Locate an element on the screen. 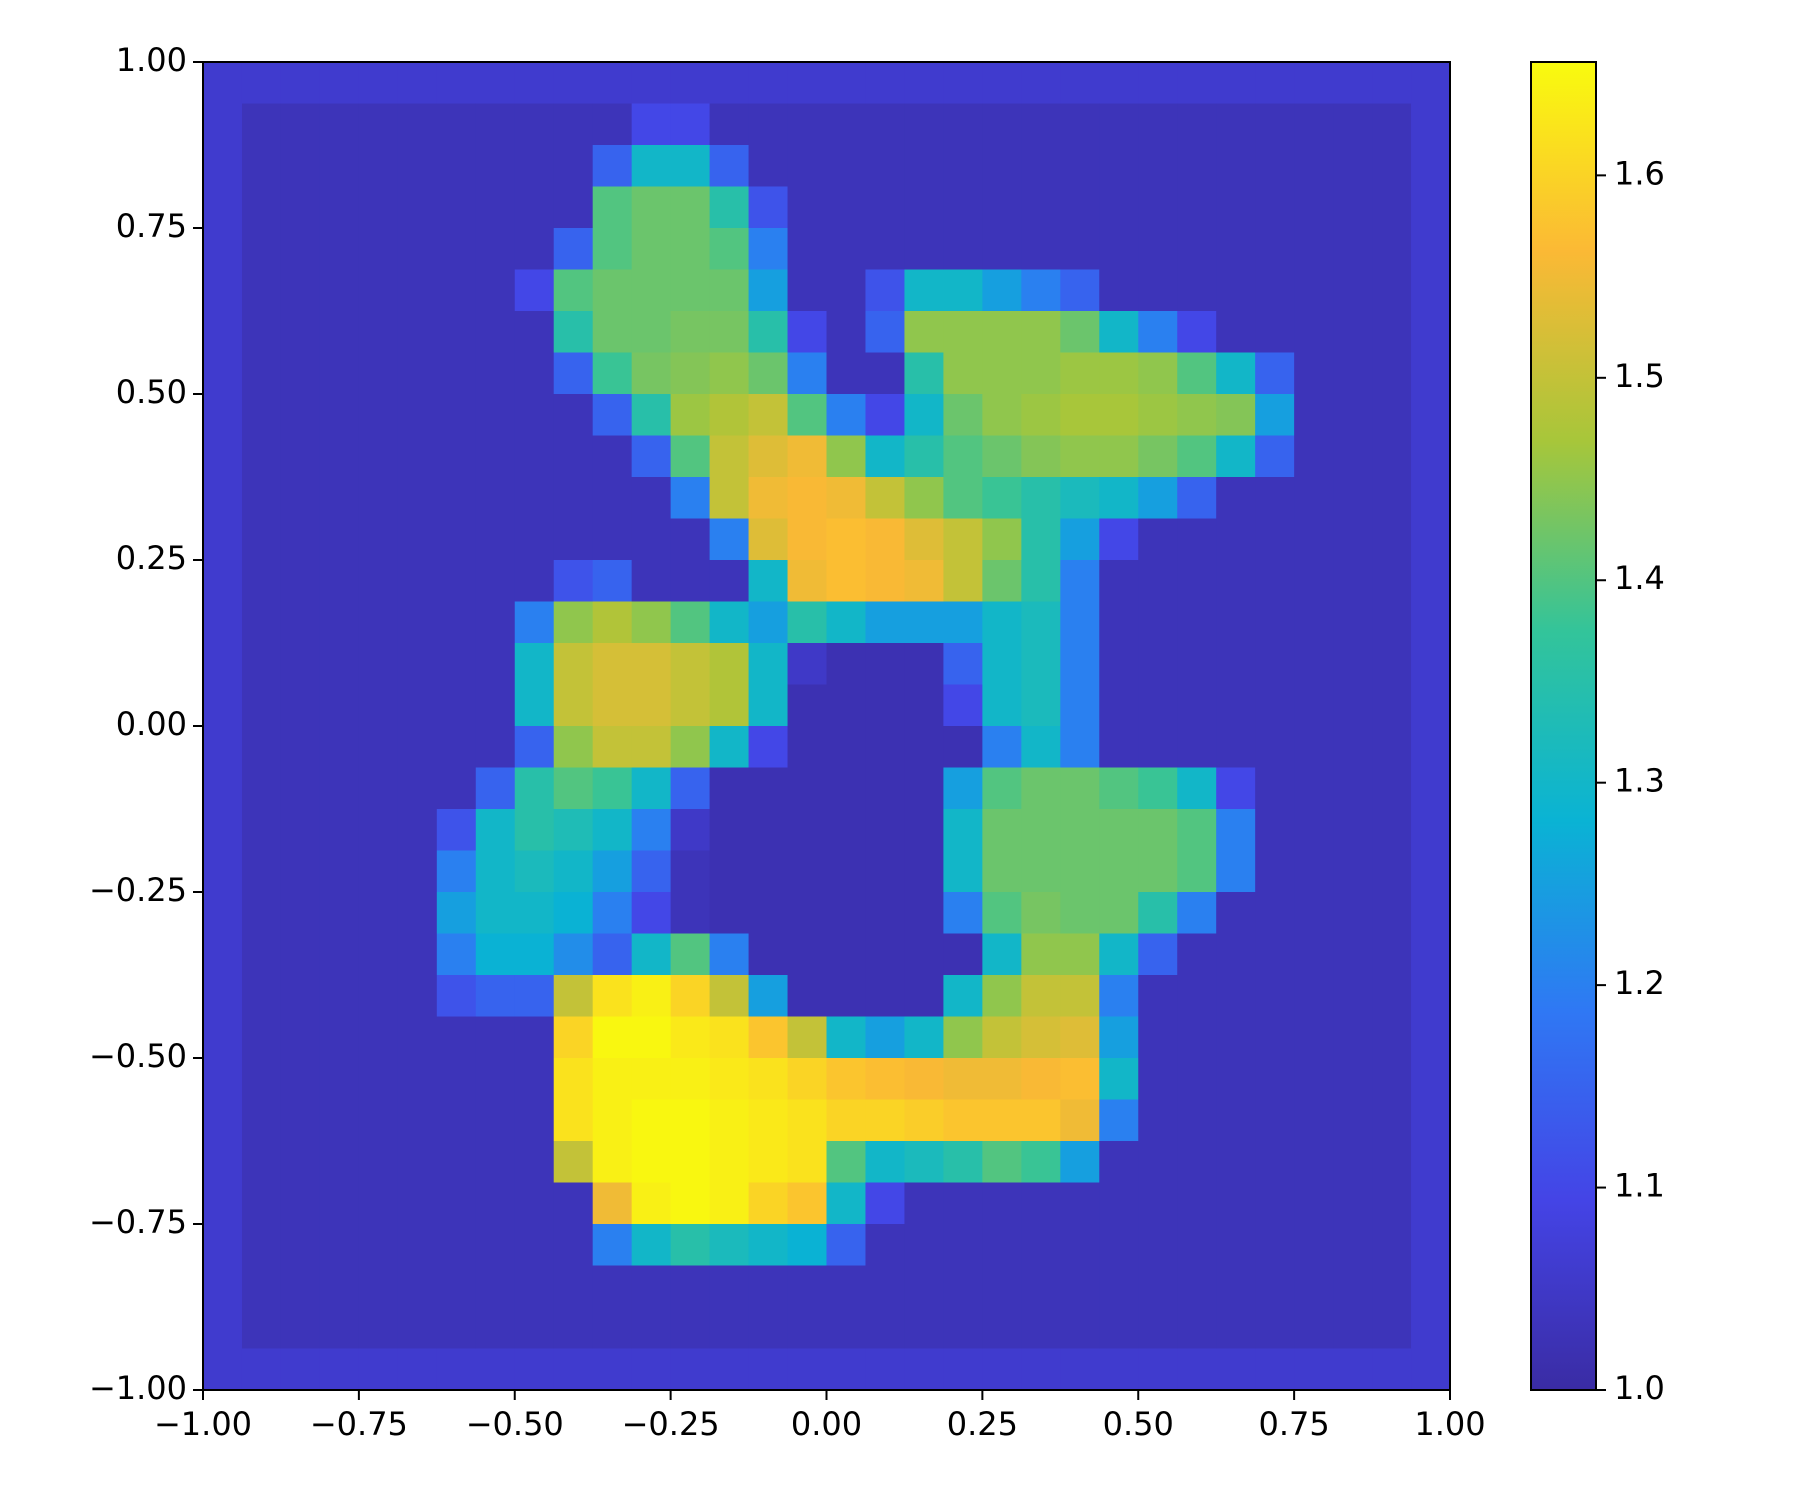  x-tick-label: −0.25 is located at coordinates (671, 1424).